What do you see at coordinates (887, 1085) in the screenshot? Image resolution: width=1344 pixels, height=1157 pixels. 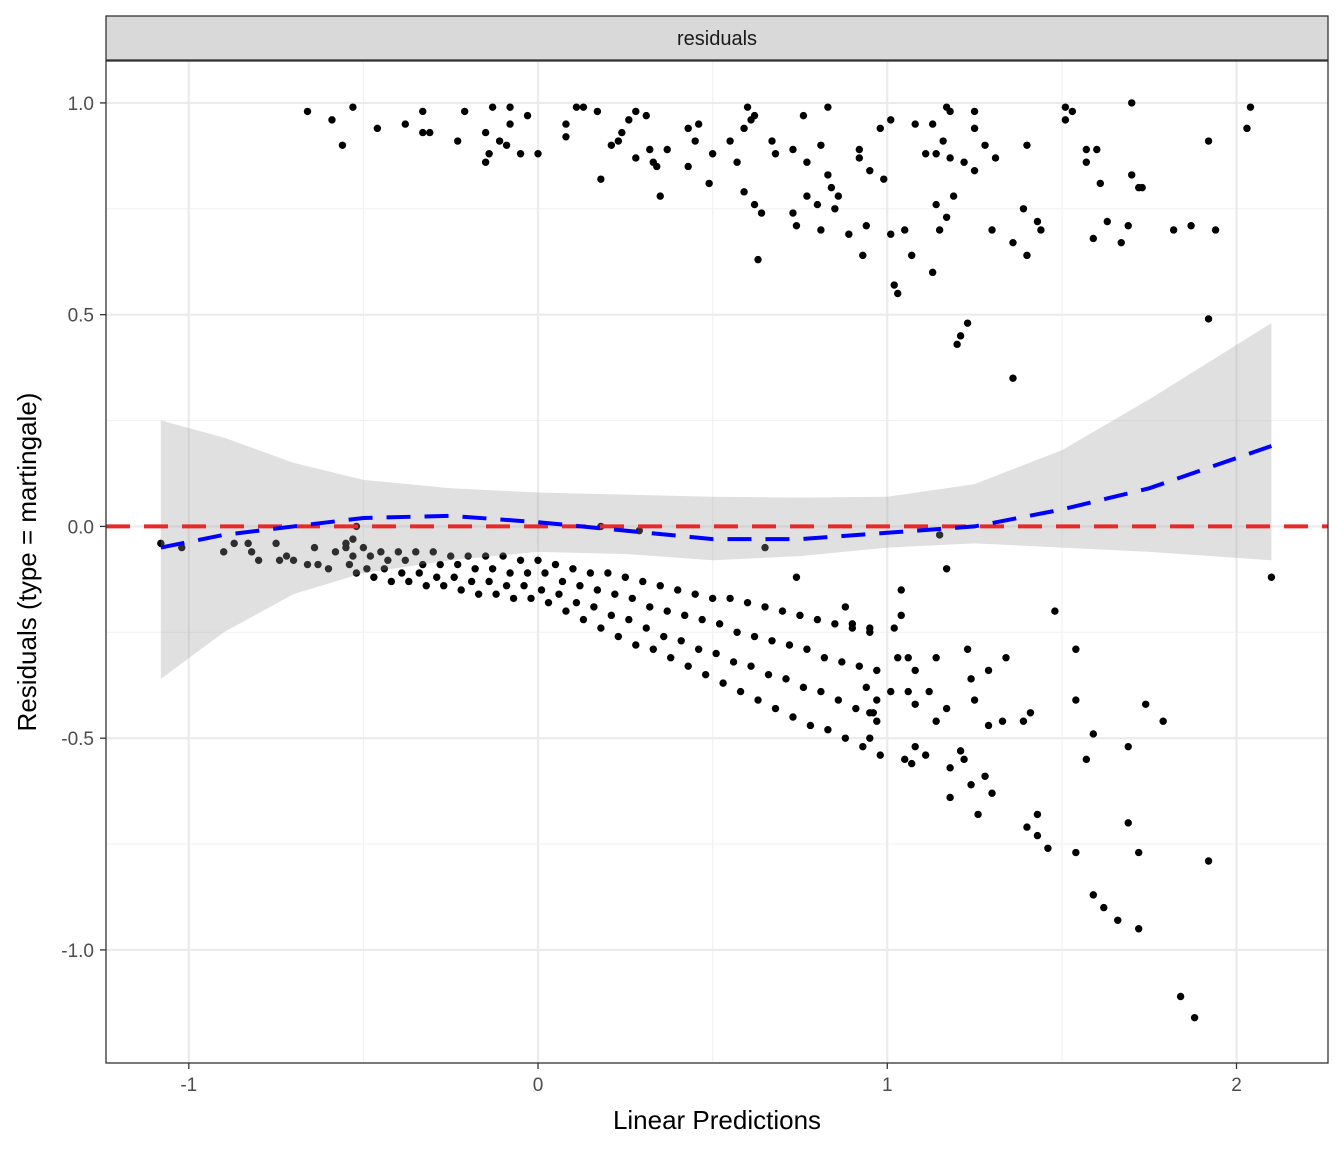 I see `x-tick-label: 1` at bounding box center [887, 1085].